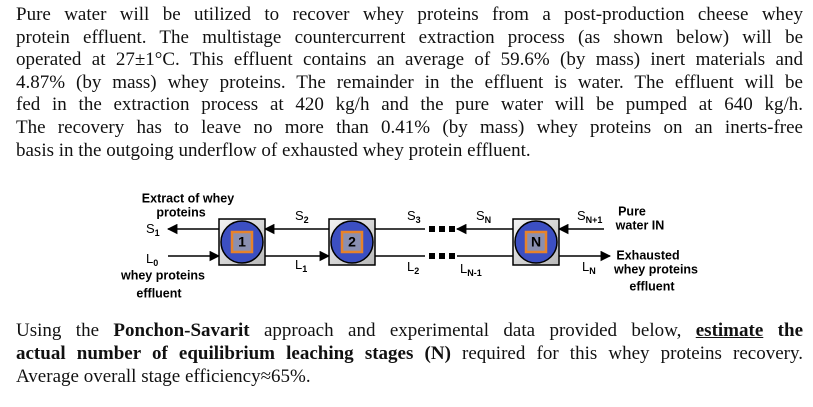  I want to click on stream-symbol: S2, so click(302, 216).